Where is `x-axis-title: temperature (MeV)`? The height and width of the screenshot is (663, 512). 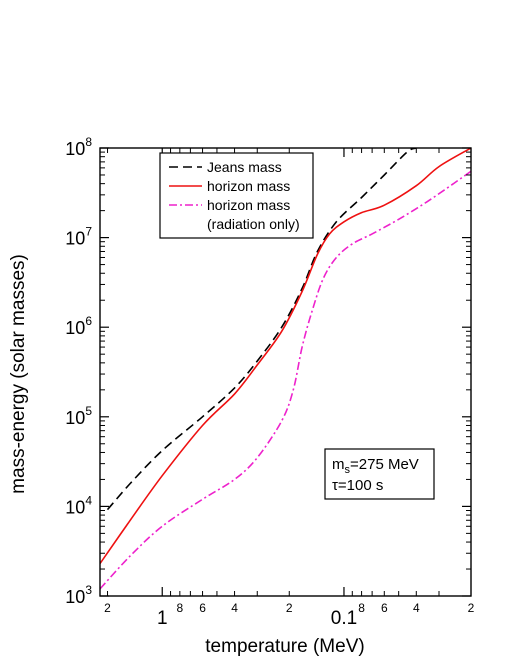
x-axis-title: temperature (MeV) is located at coordinates (284, 646).